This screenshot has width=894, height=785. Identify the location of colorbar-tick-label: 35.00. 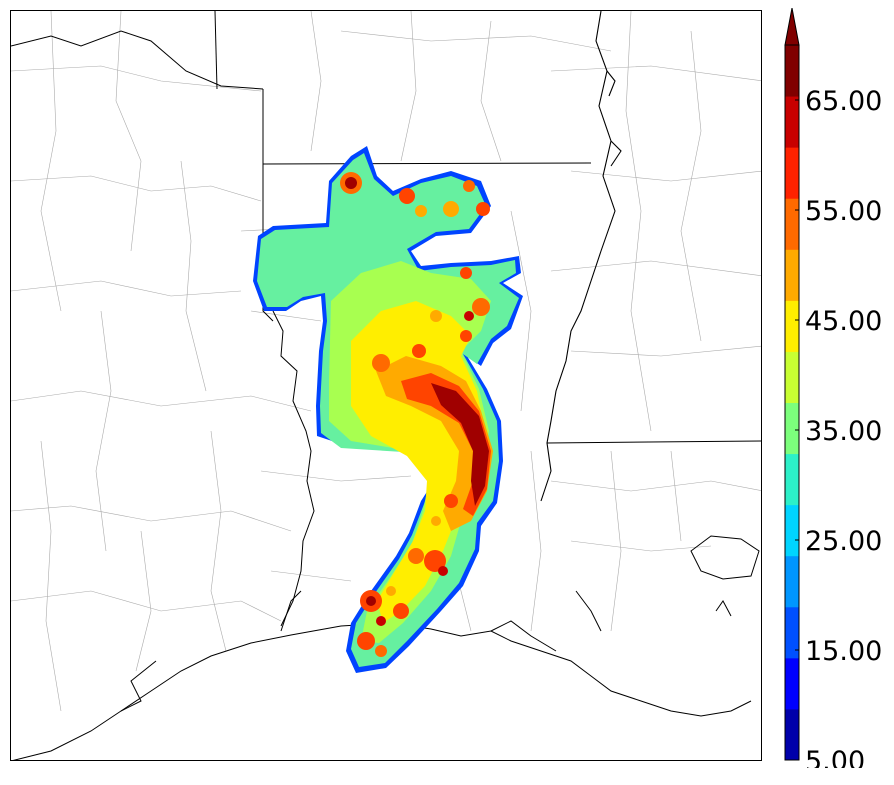
(843, 431).